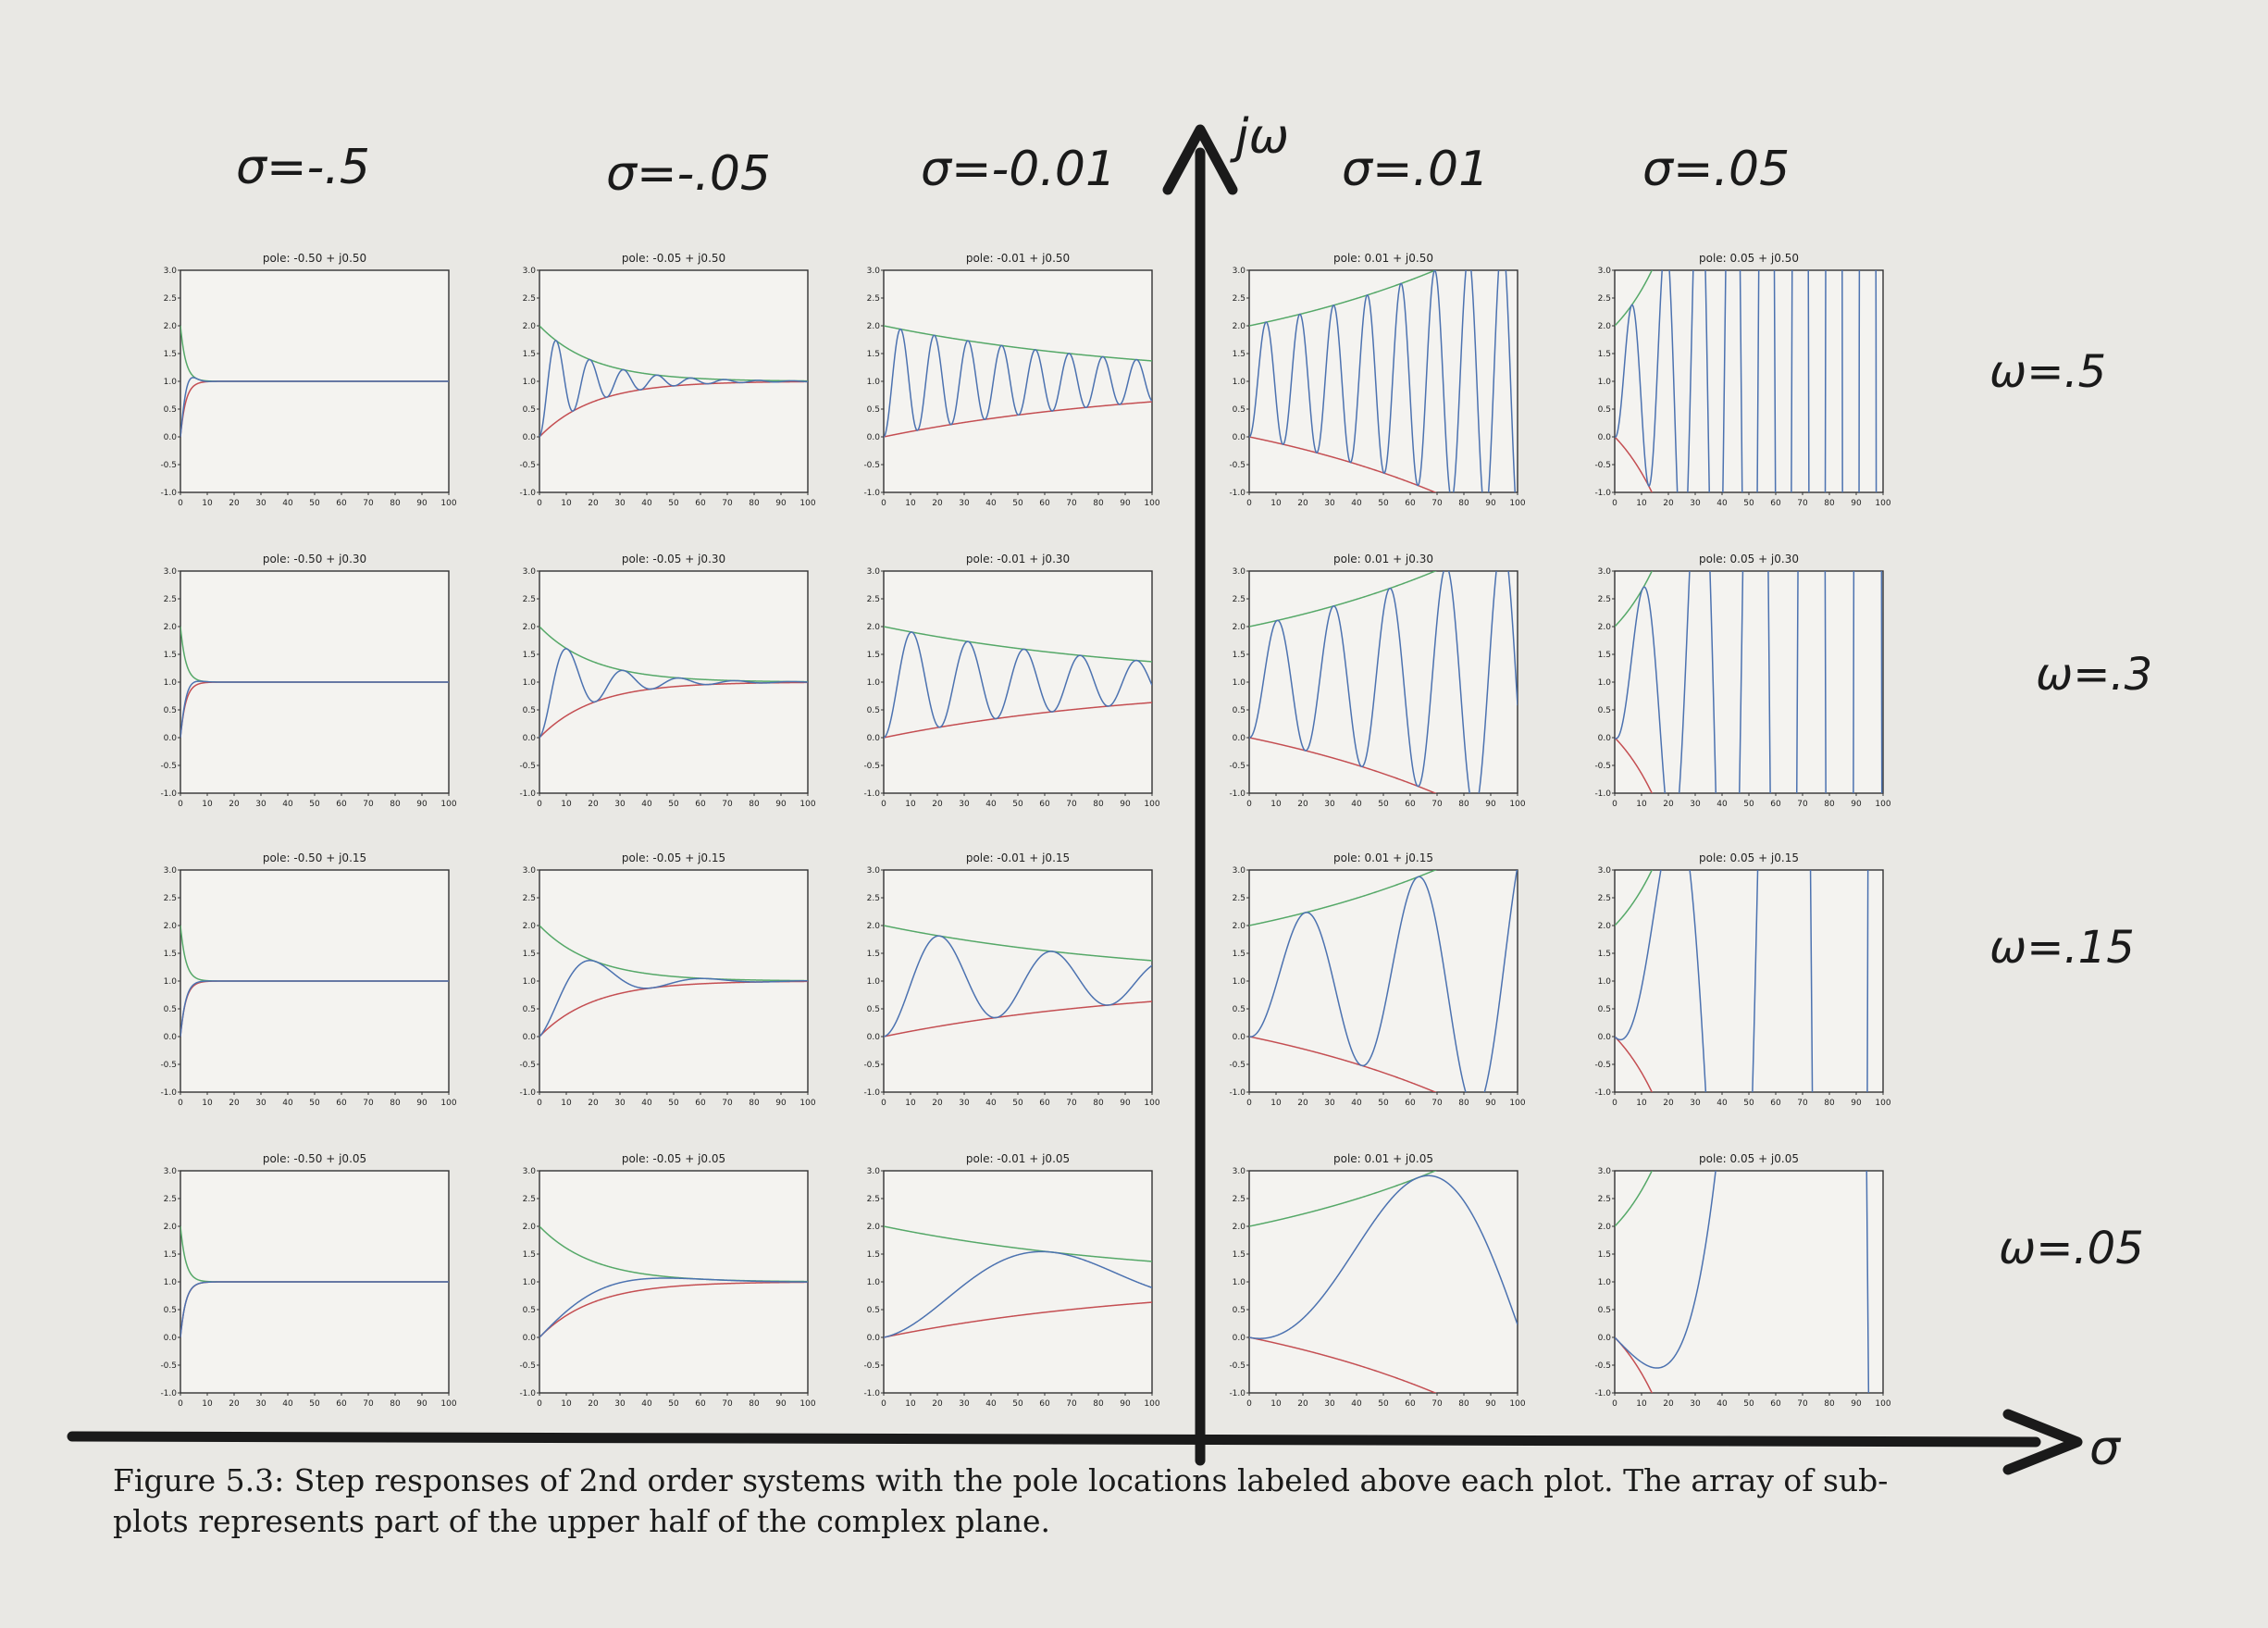 This screenshot has height=1628, width=2268. Describe the element at coordinates (1749, 559) in the screenshot. I see `plot-title: pole: 0.05 + j0.30` at that location.